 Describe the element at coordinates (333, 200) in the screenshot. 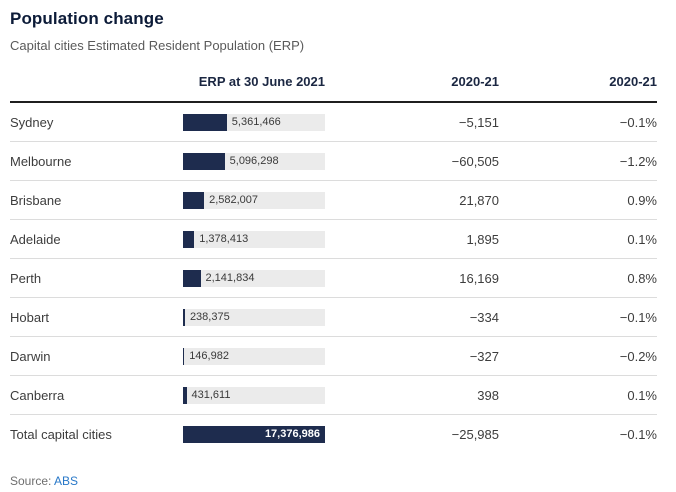

I see `table-row: Brisbane 2,582,007 21,870 0.9%` at that location.